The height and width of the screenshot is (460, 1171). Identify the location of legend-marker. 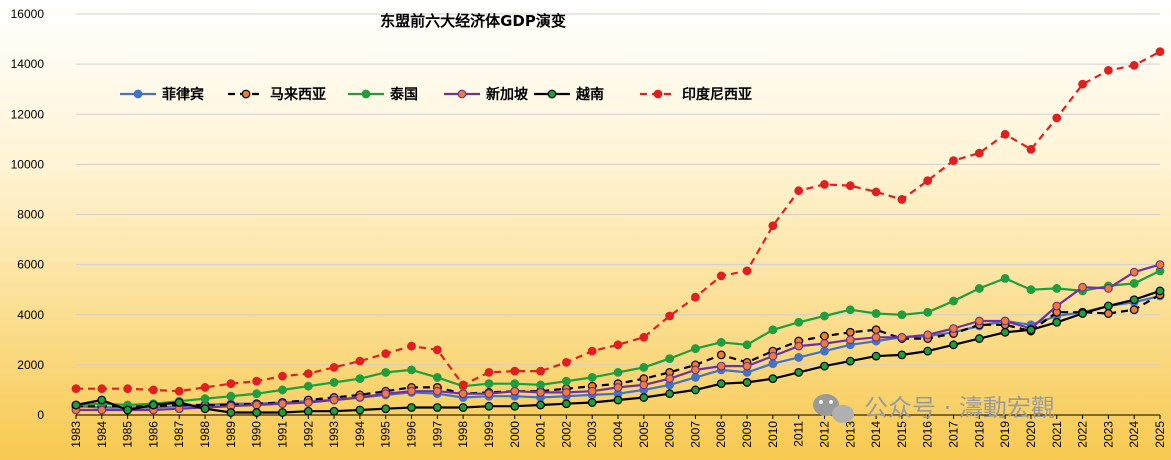
(552, 94).